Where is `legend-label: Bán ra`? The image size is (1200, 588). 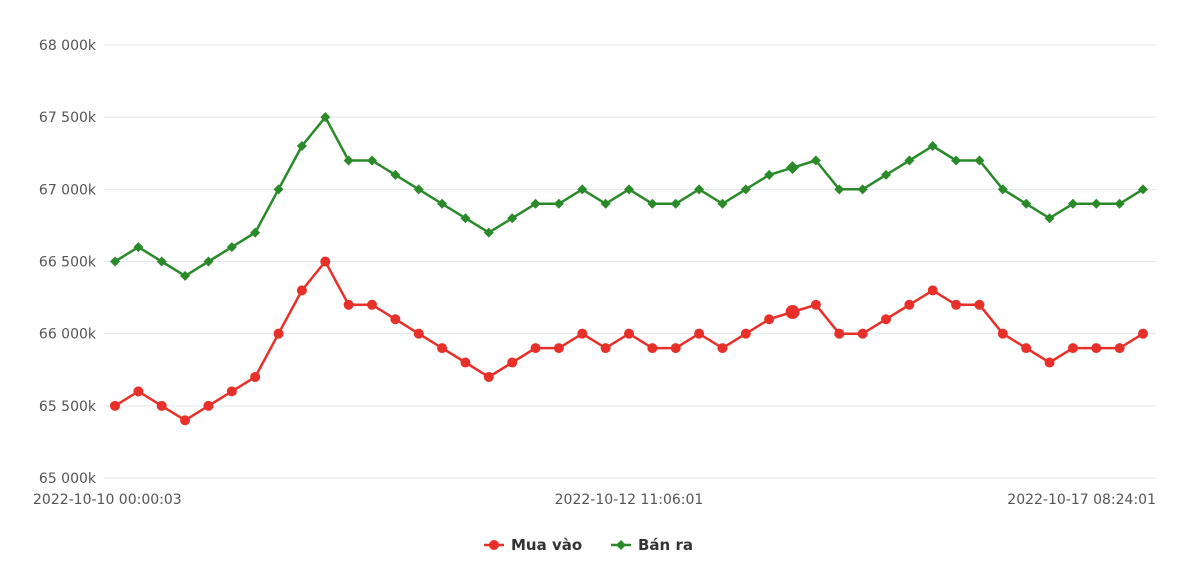
legend-label: Bán ra is located at coordinates (665, 545).